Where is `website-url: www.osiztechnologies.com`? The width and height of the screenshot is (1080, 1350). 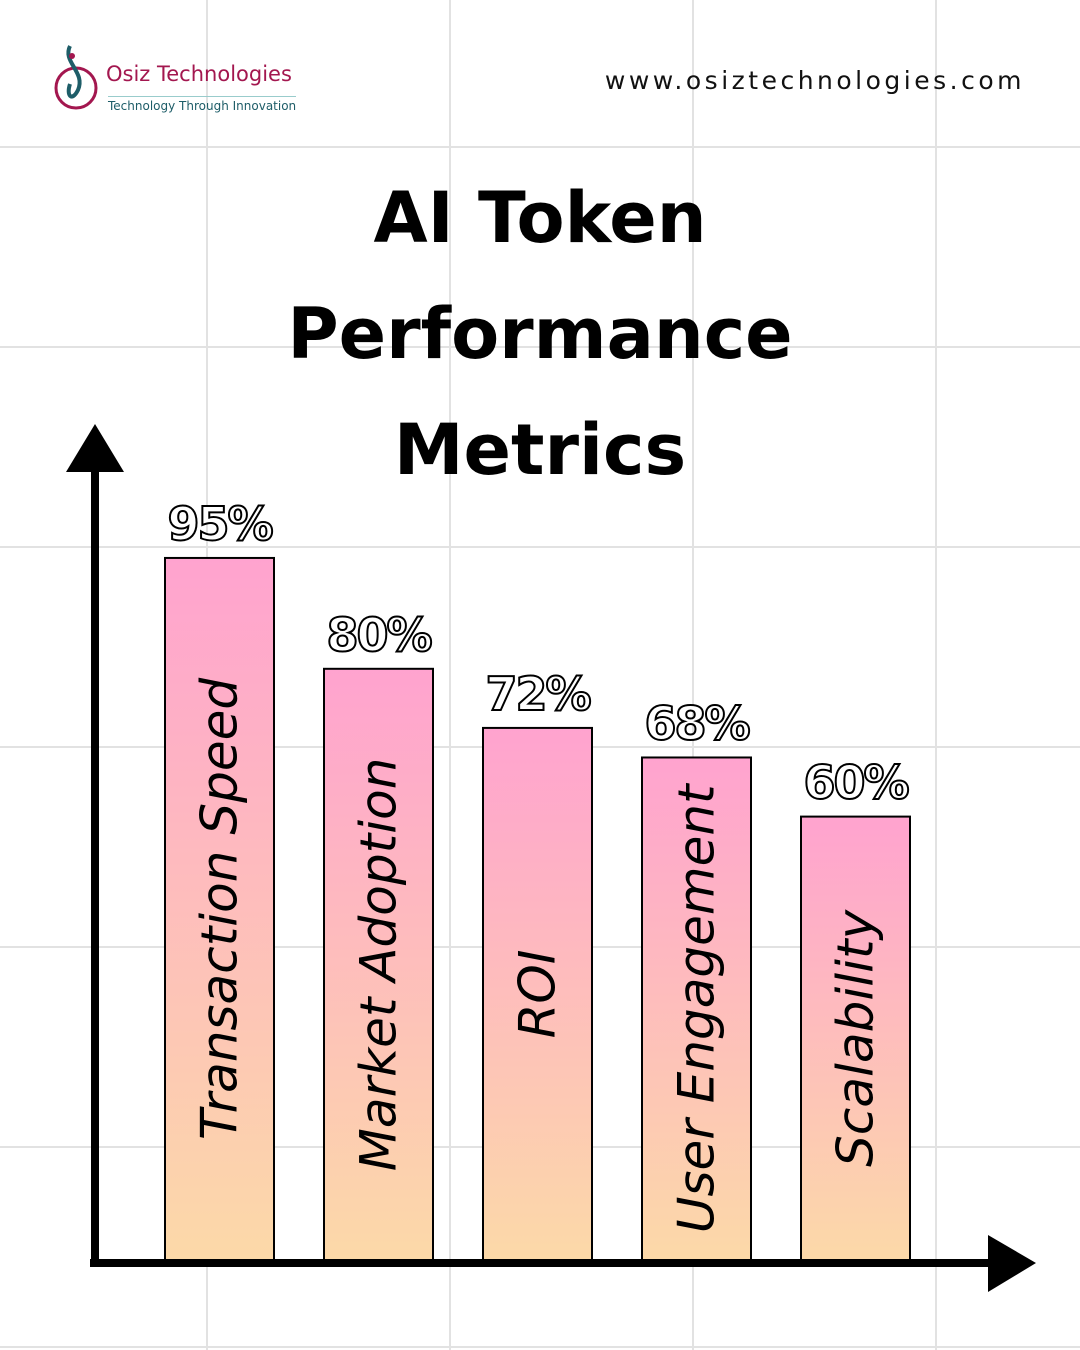 website-url: www.osiztechnologies.com is located at coordinates (814, 80).